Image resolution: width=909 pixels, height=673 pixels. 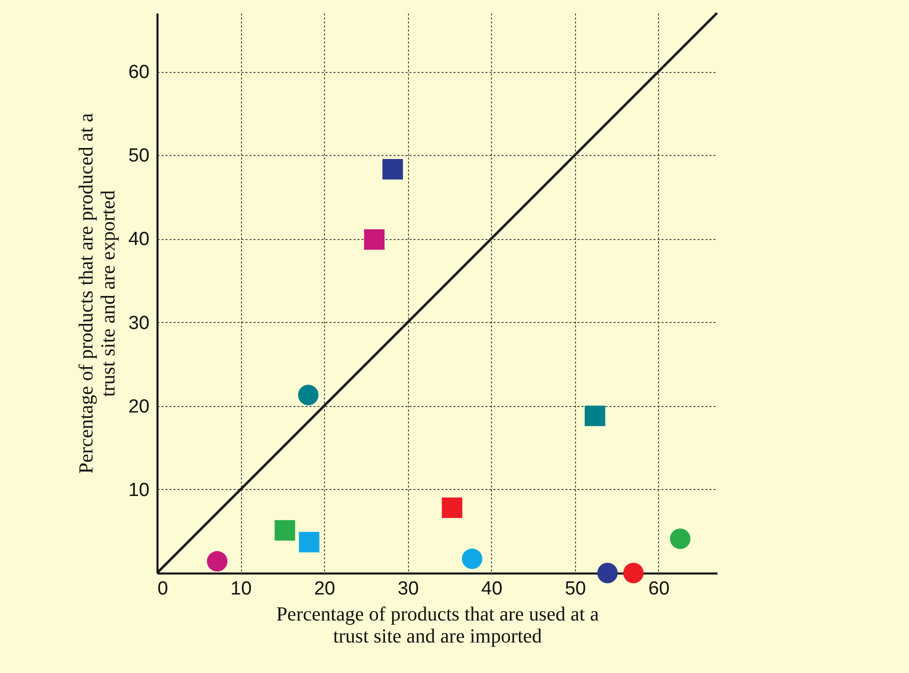 I want to click on x-tick-label: 60, so click(x=659, y=589).